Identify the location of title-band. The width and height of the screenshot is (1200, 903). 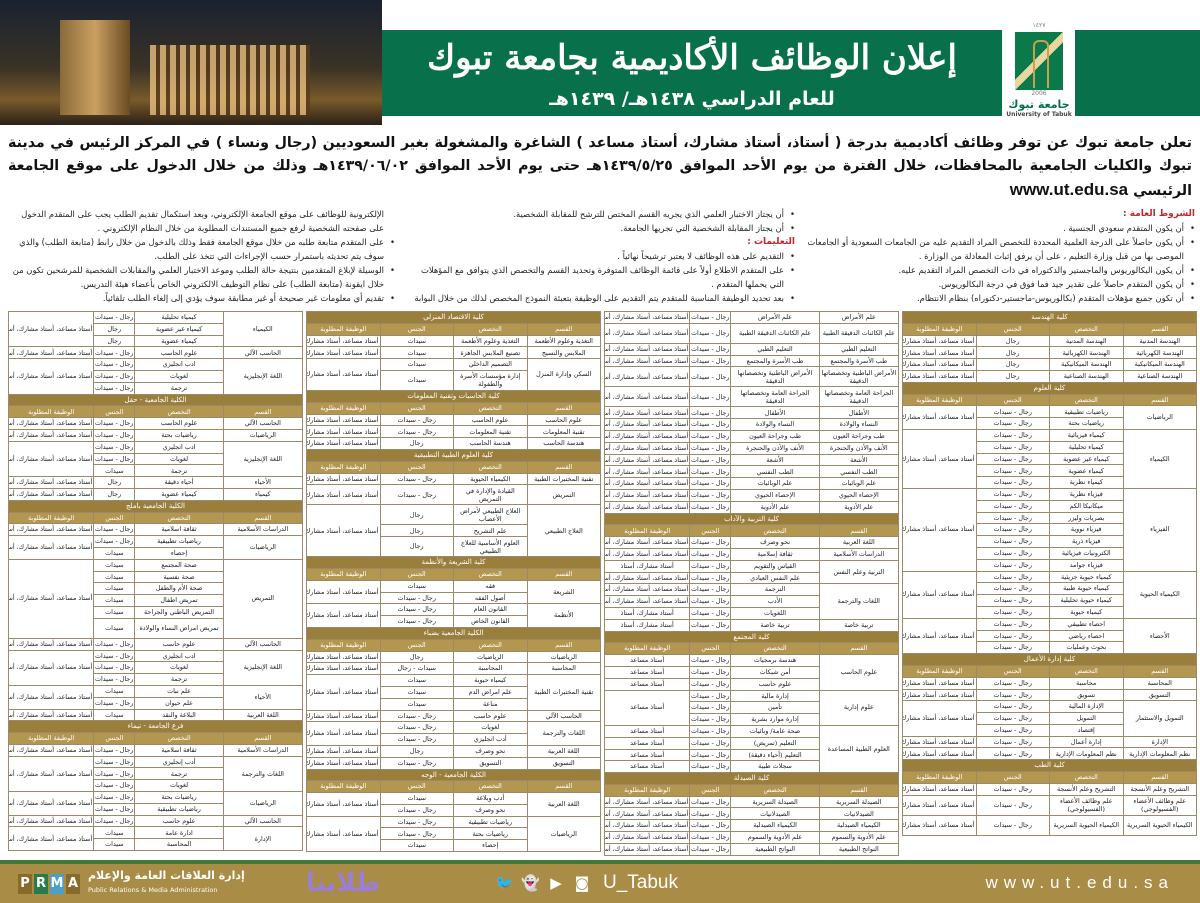
(692, 73).